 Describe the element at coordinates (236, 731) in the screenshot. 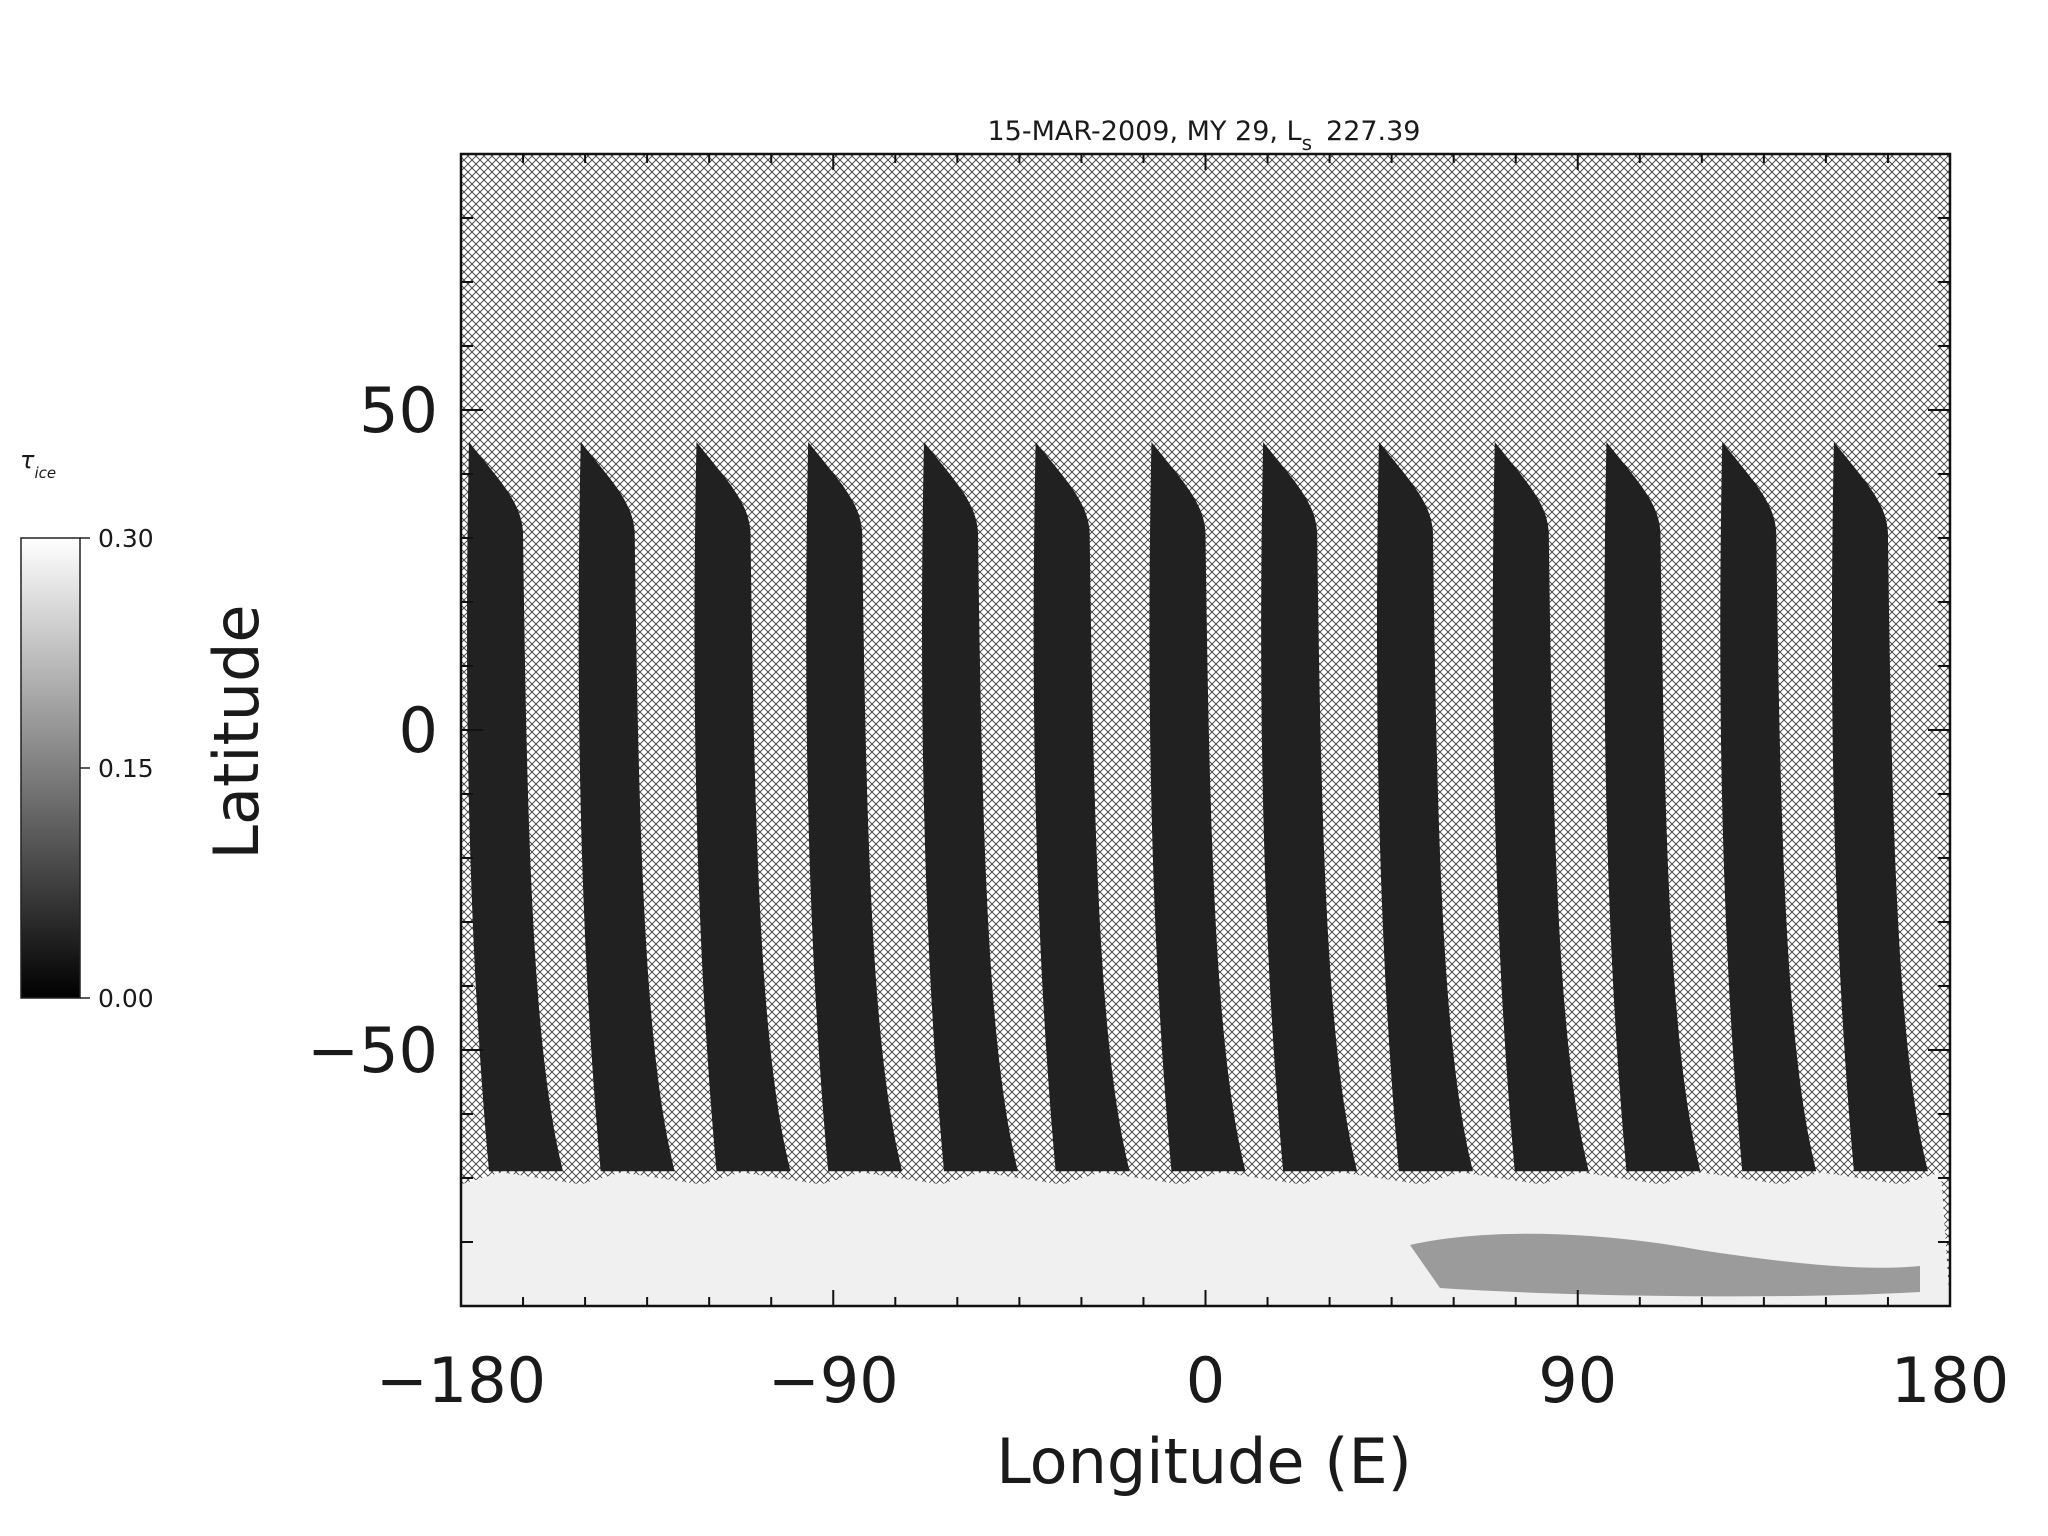

I see `y-axis-label: Latitude` at that location.